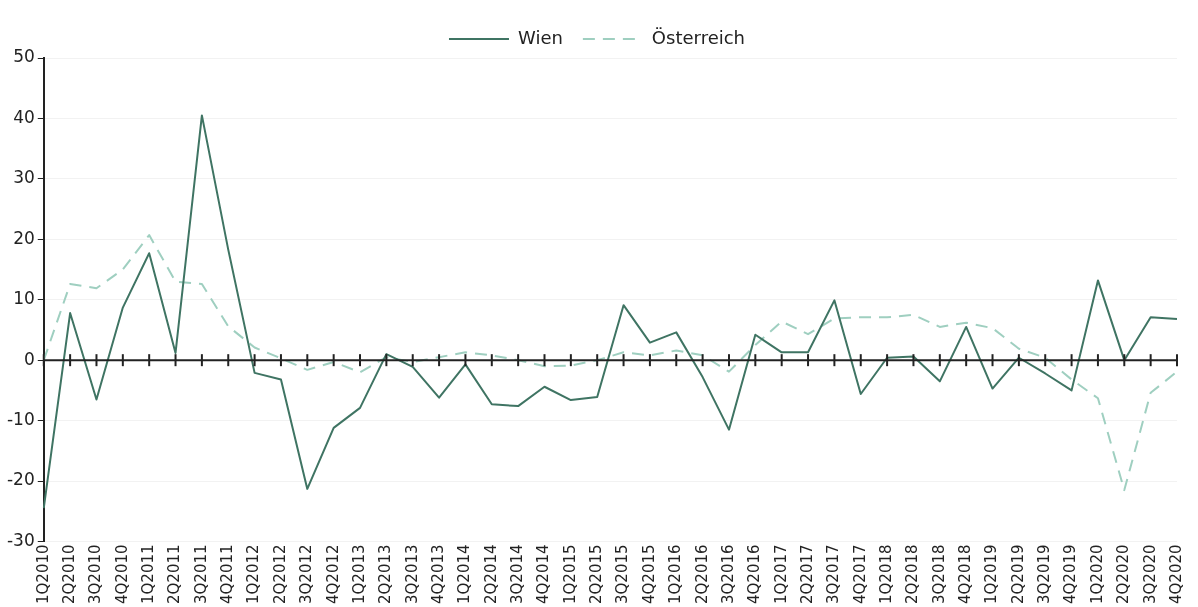  What do you see at coordinates (991, 574) in the screenshot?
I see `x-tick-label: 1Q2019` at bounding box center [991, 574].